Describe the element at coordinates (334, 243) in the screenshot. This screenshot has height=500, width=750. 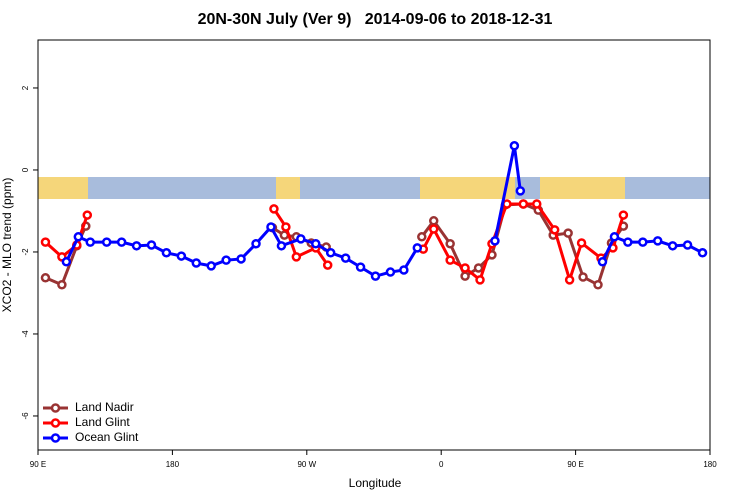
I see `series-line` at that location.